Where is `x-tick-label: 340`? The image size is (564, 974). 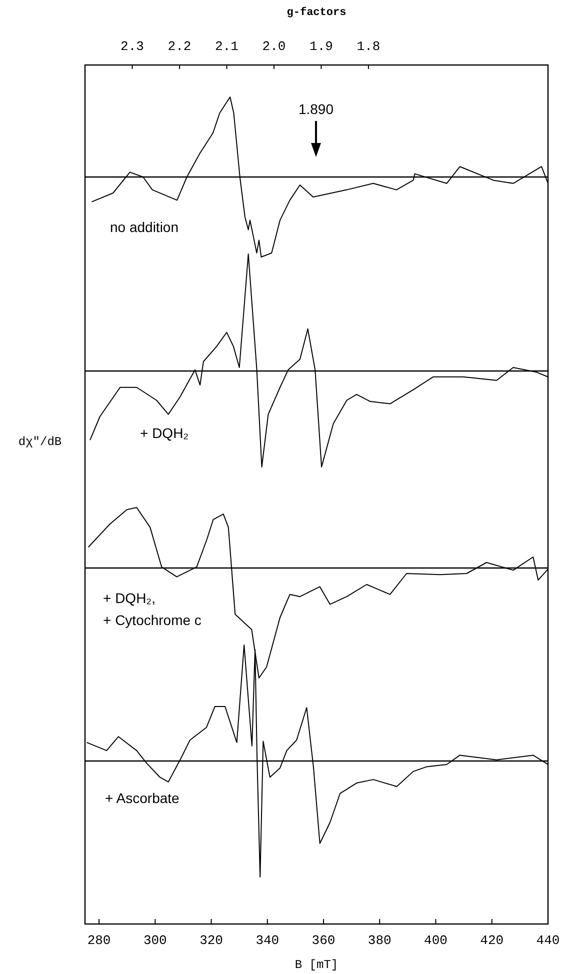 x-tick-label: 340 is located at coordinates (268, 940).